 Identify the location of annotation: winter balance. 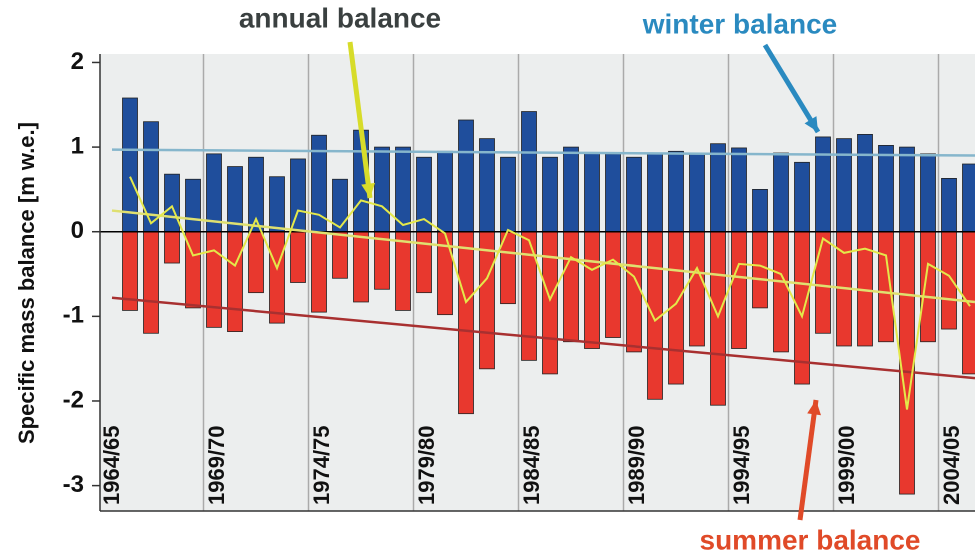
(740, 23).